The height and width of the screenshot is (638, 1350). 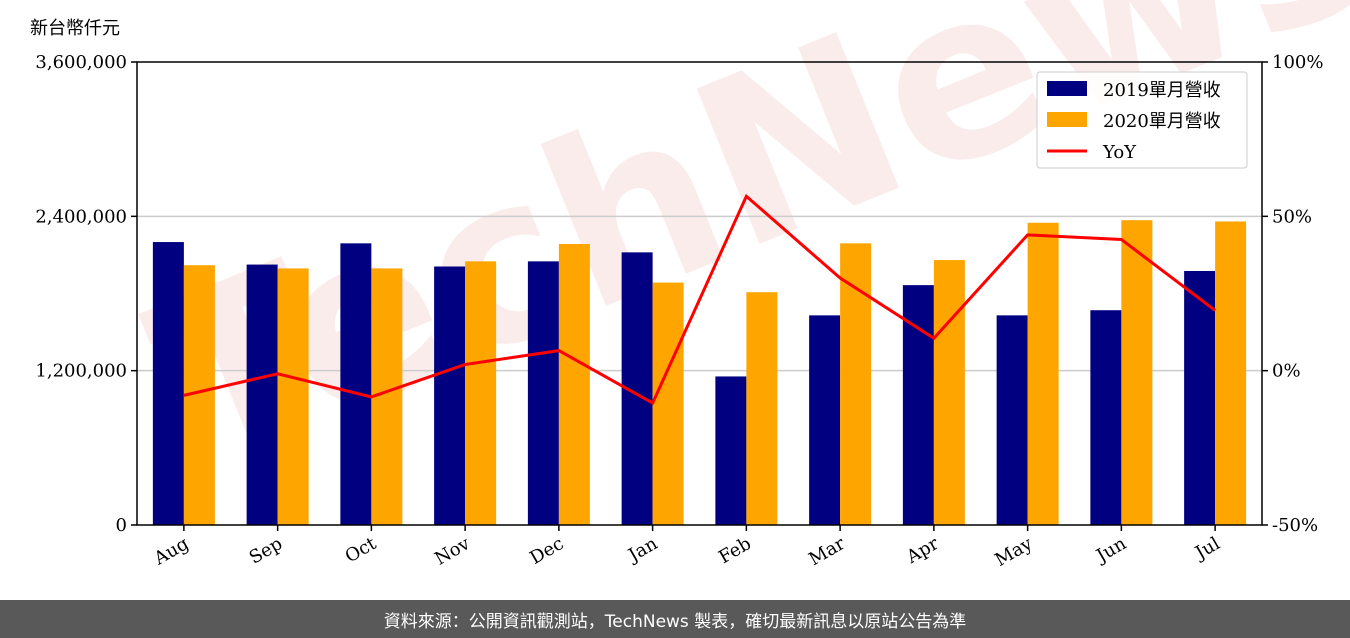 What do you see at coordinates (361, 550) in the screenshot?
I see `x-tick-label: Oct` at bounding box center [361, 550].